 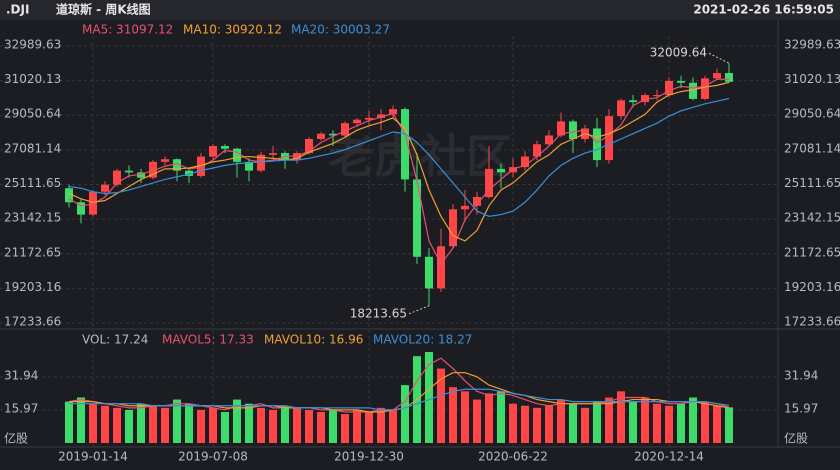 What do you see at coordinates (103, 9) in the screenshot?
I see `title: 道琼斯 - 周K线图` at bounding box center [103, 9].